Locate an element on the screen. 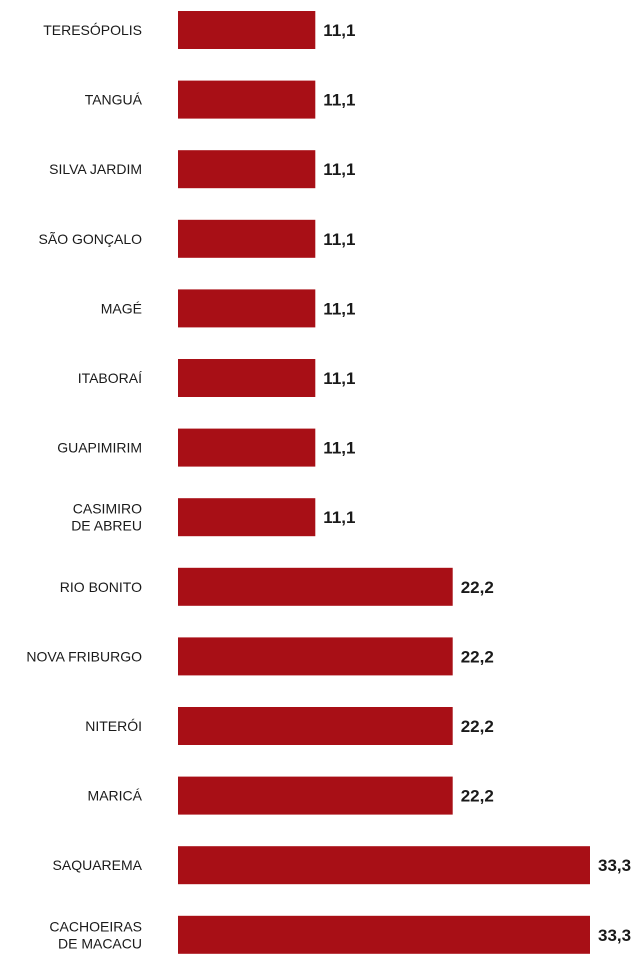  category-label: CACHOEIRAS DE MACACU is located at coordinates (95, 934).